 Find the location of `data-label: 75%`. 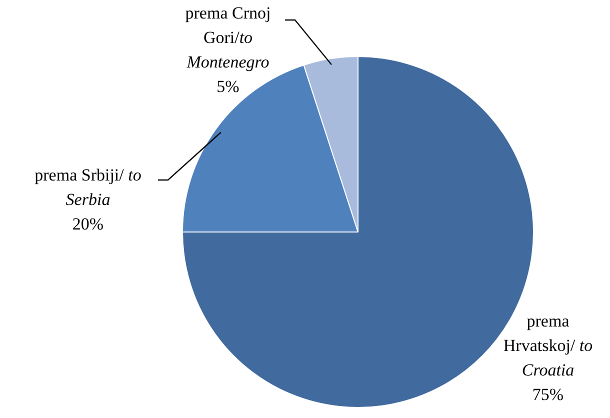

data-label: 75% is located at coordinates (548, 394).